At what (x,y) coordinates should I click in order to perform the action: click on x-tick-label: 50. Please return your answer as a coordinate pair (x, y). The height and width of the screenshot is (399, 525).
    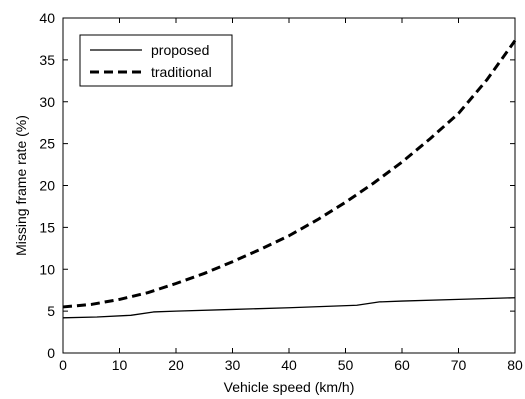
    Looking at the image, I should click on (346, 365).